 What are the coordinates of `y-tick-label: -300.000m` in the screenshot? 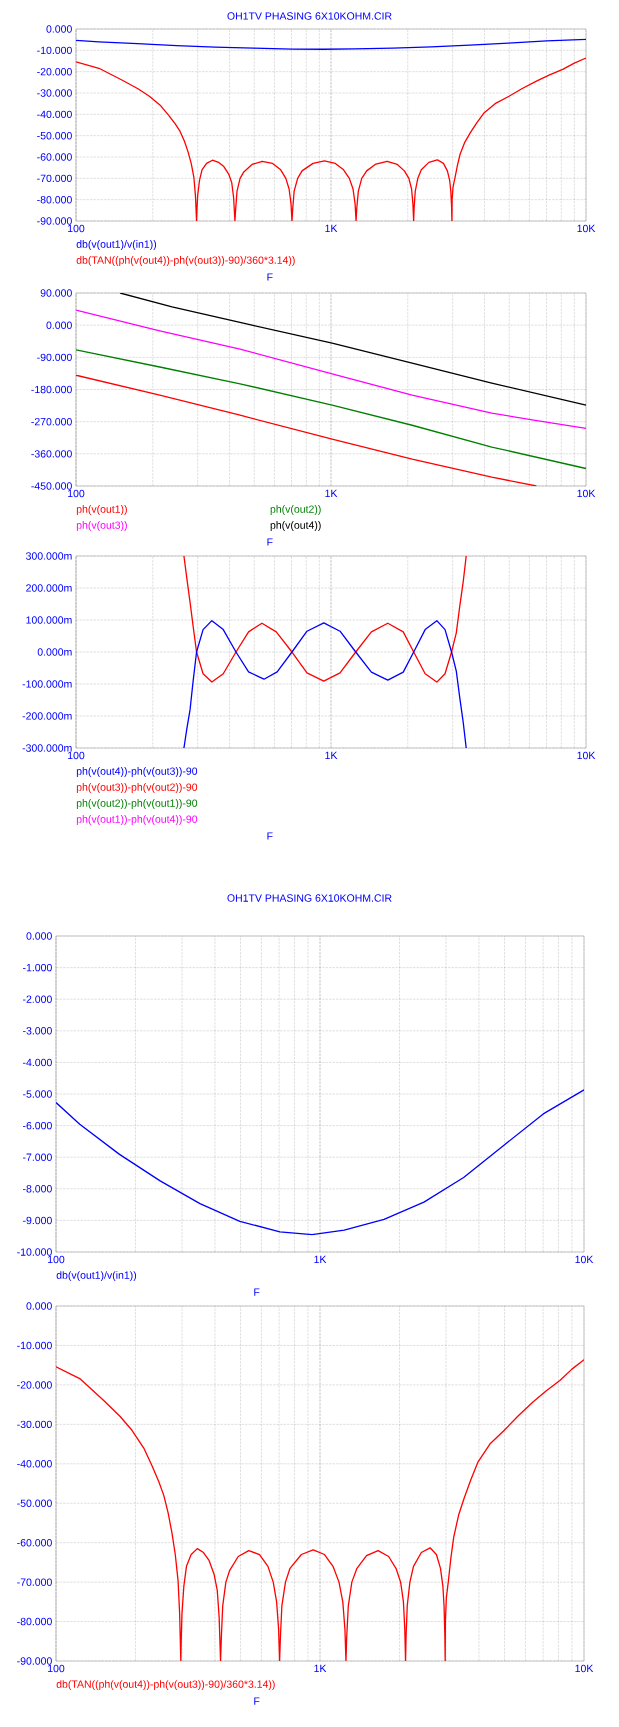 It's located at (47, 748).